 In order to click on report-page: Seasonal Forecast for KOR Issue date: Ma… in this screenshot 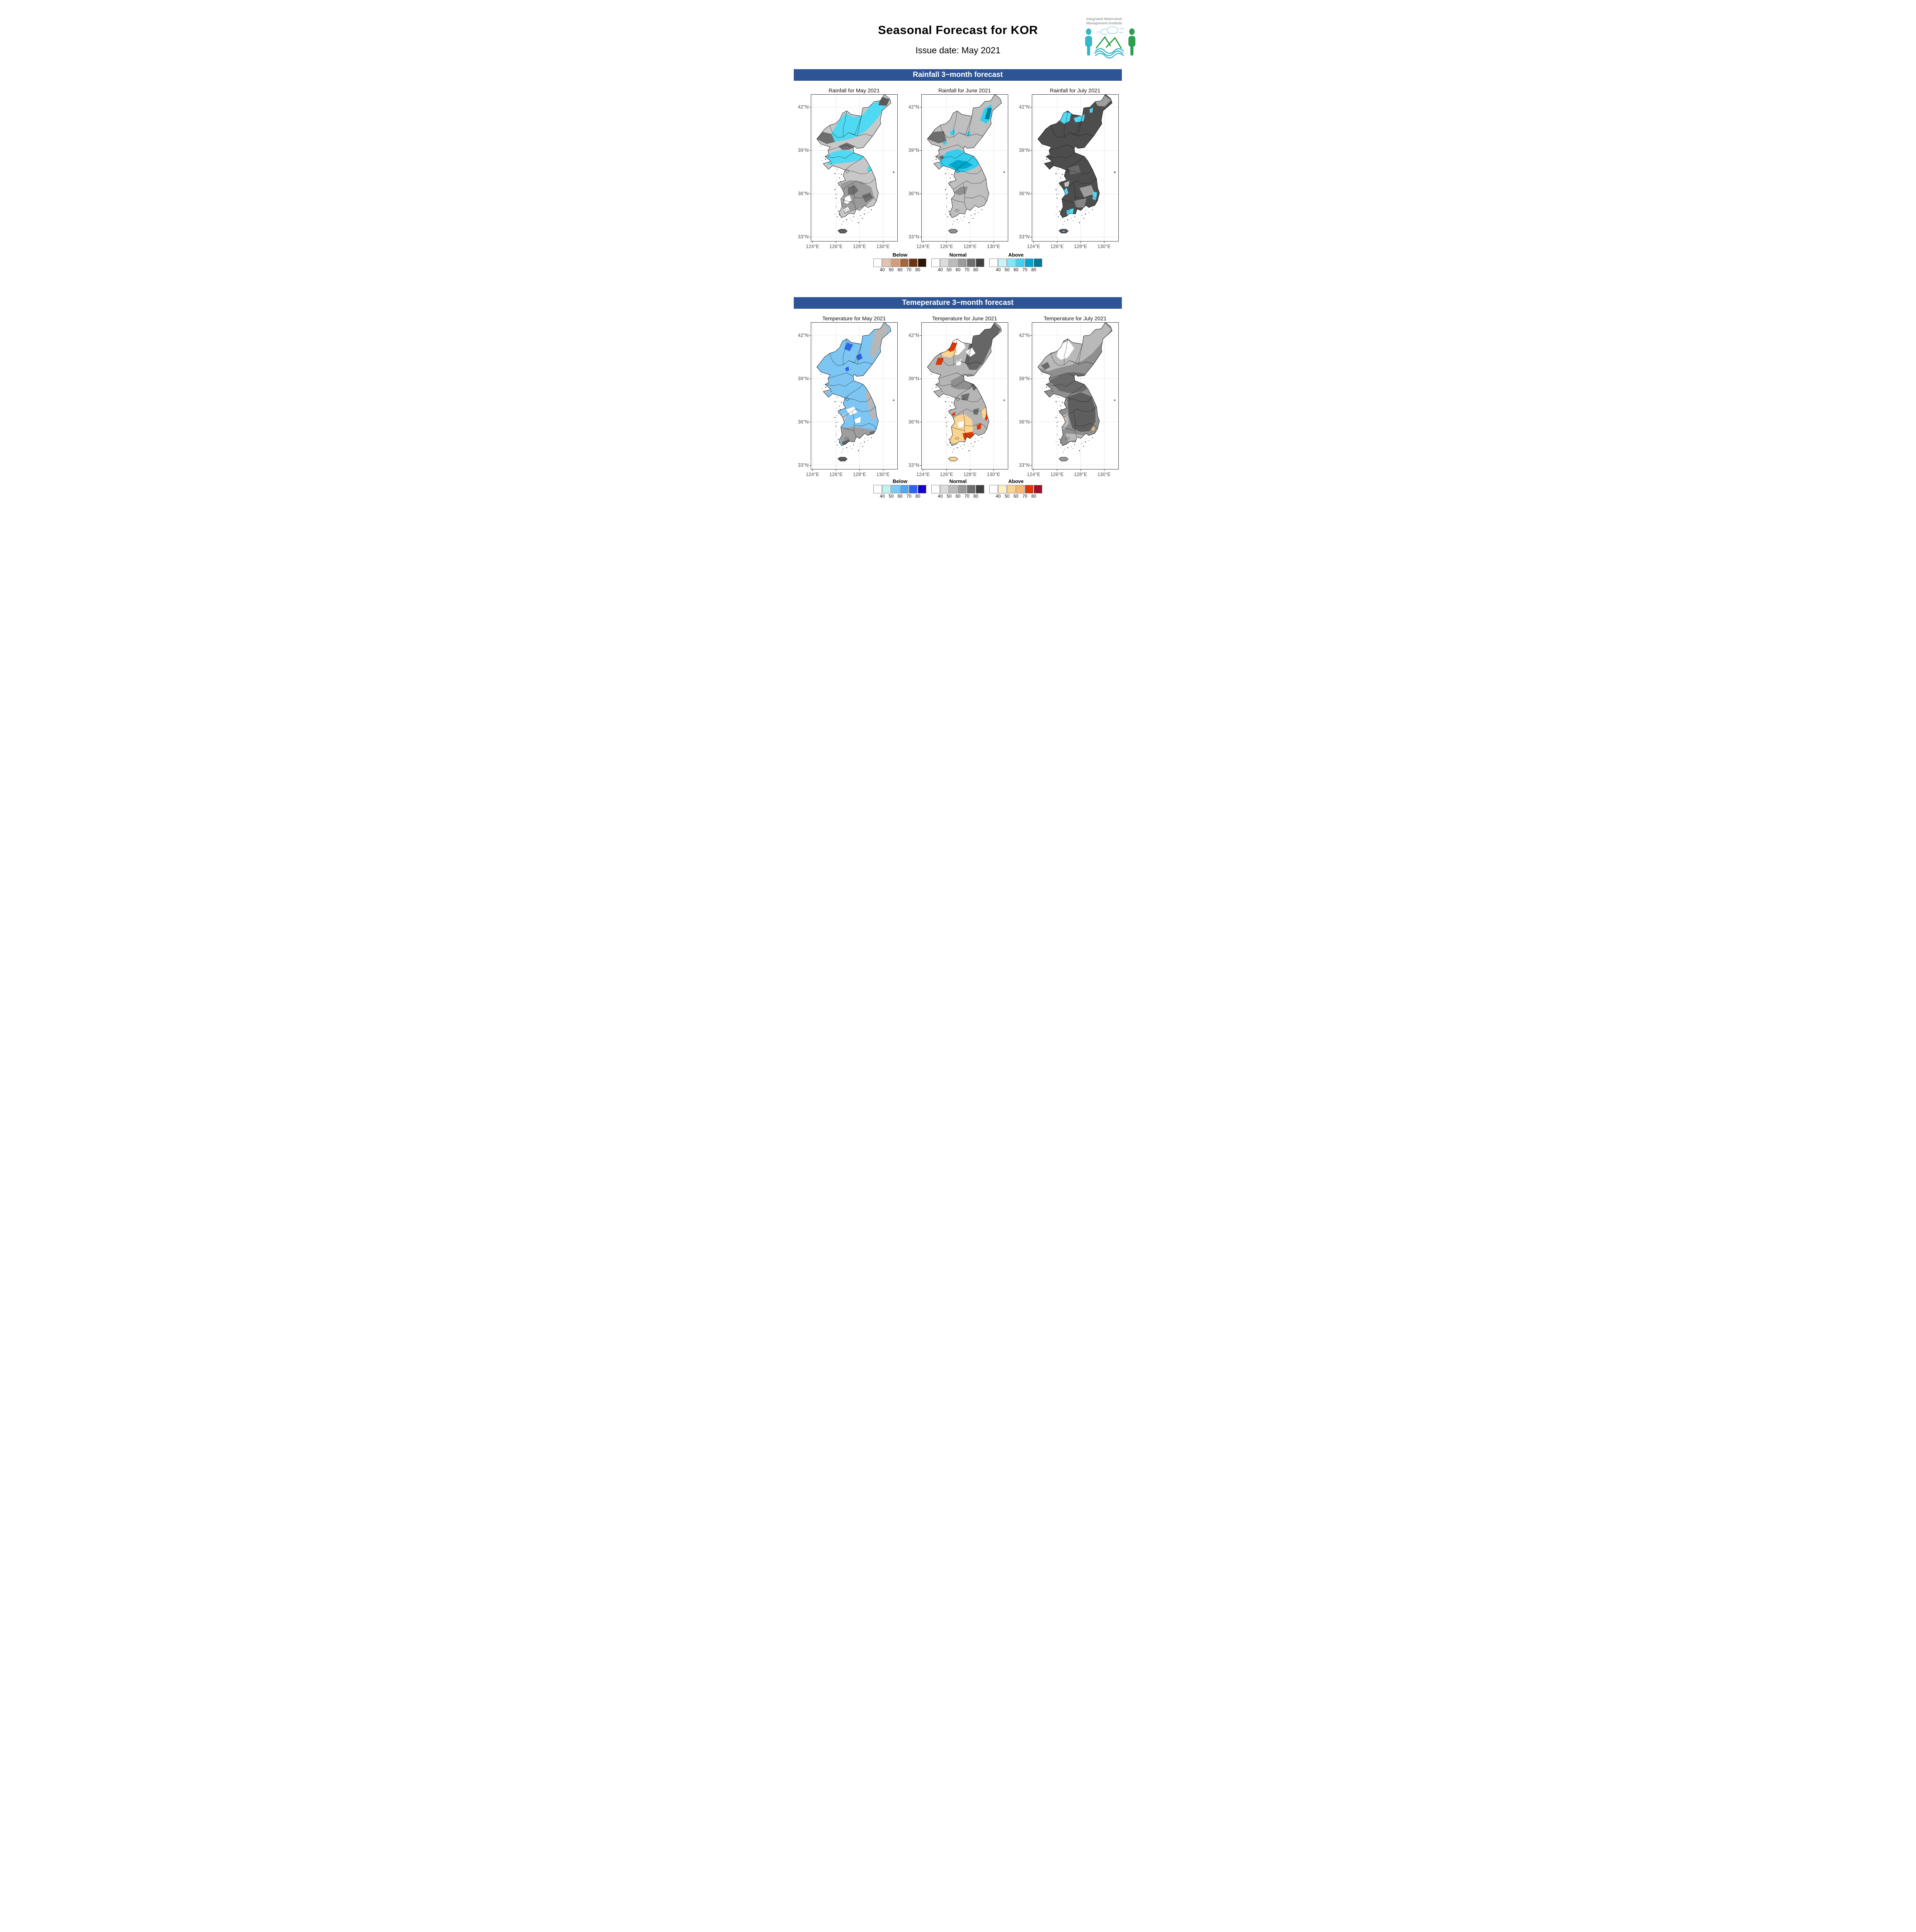, I will do `click(958, 271)`.